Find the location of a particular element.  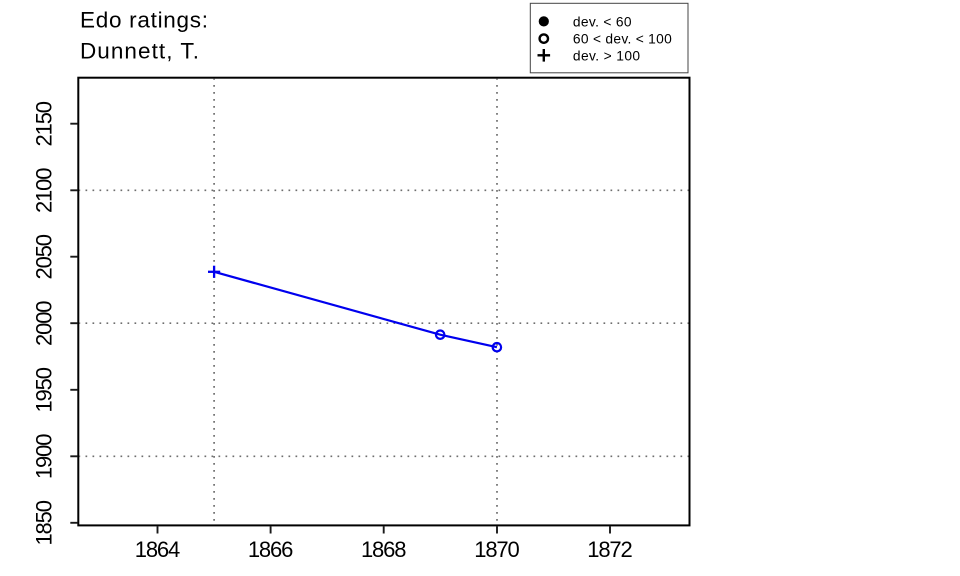

svg-text: 2100 is located at coordinates (44, 191).